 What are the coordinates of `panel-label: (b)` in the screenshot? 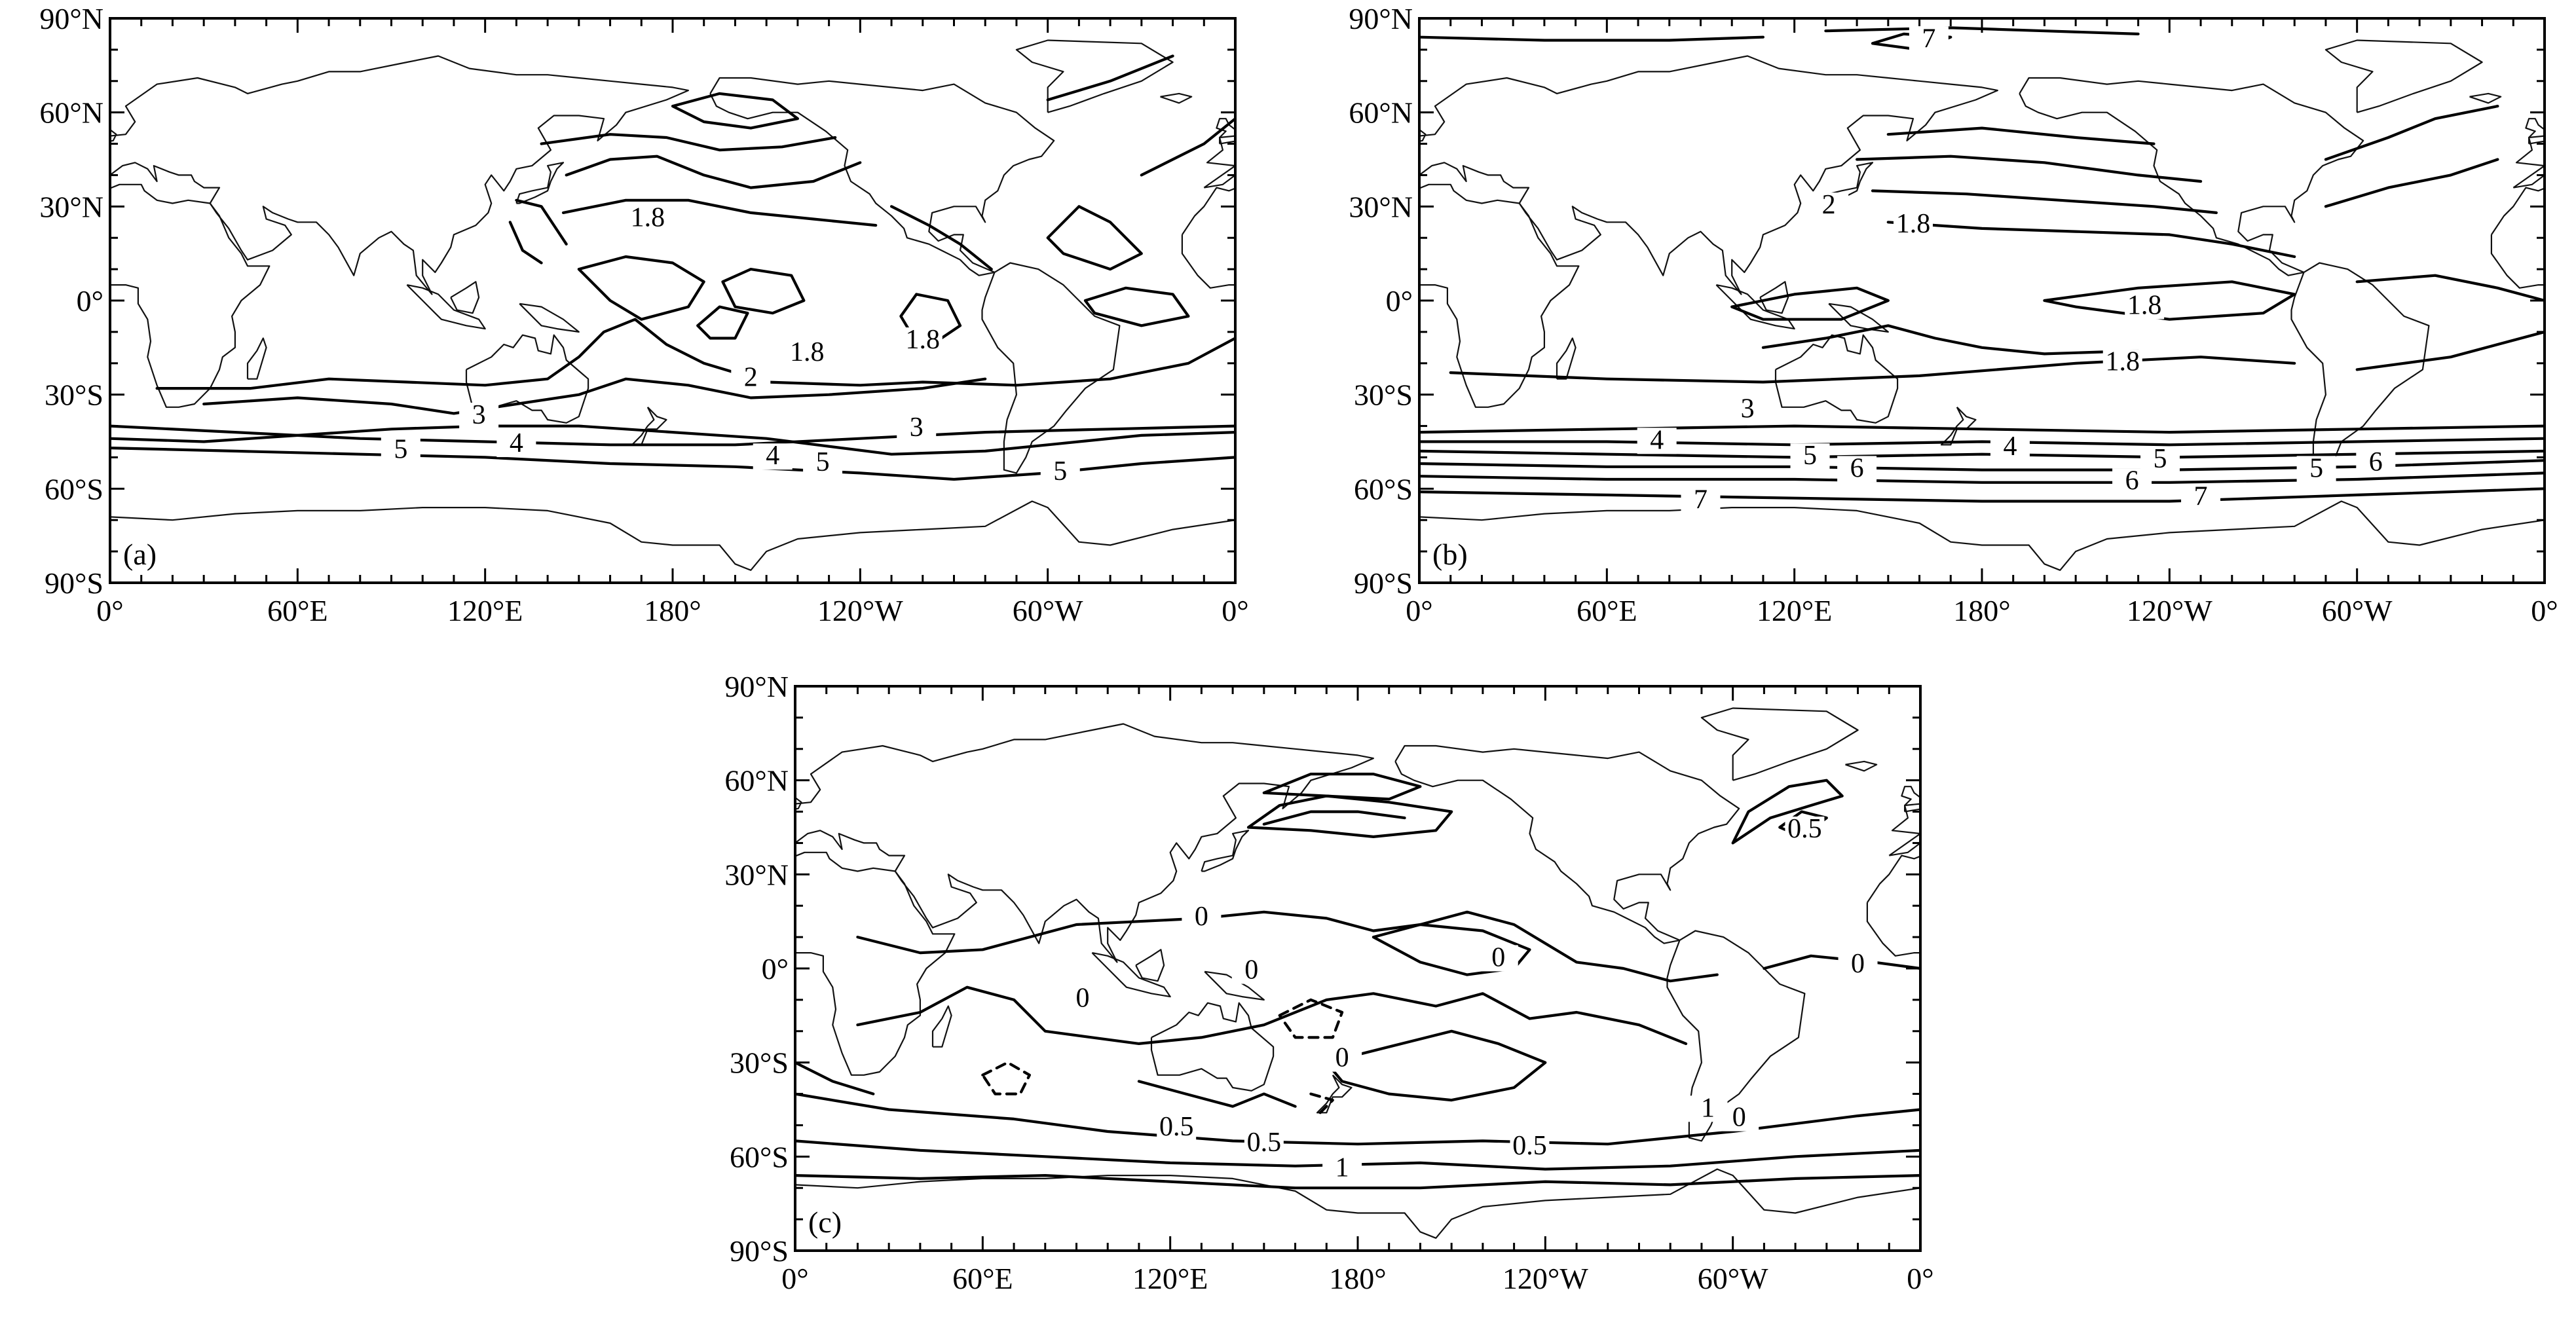 It's located at (1450, 555).